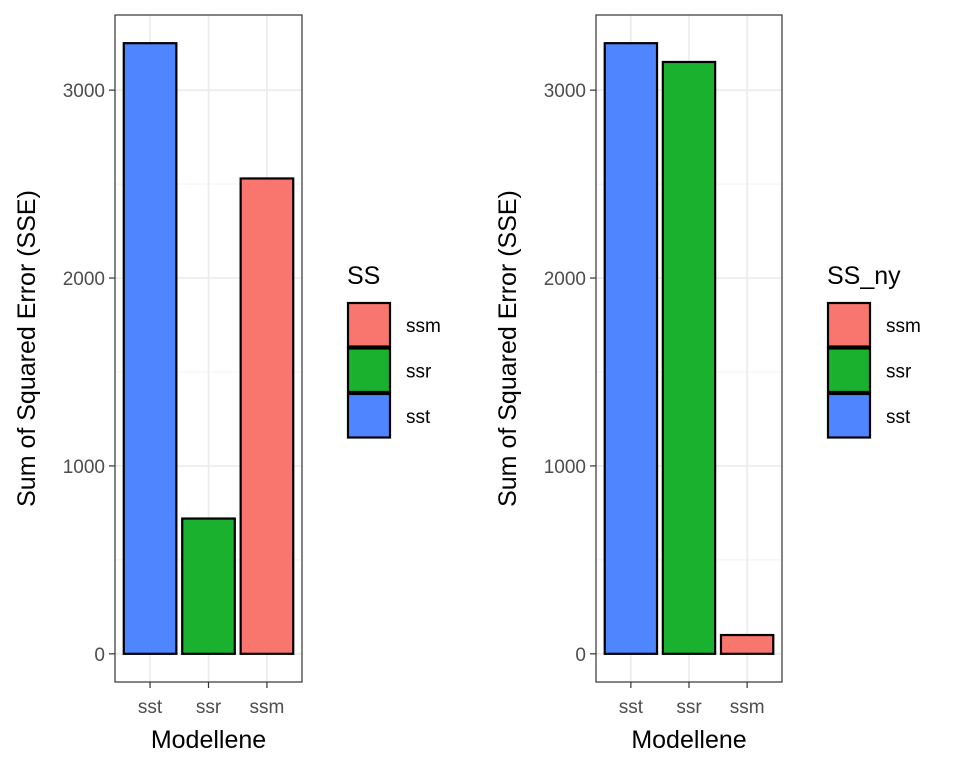 This screenshot has height=773, width=960. Describe the element at coordinates (864, 276) in the screenshot. I see `legend-title: SS_ny` at that location.